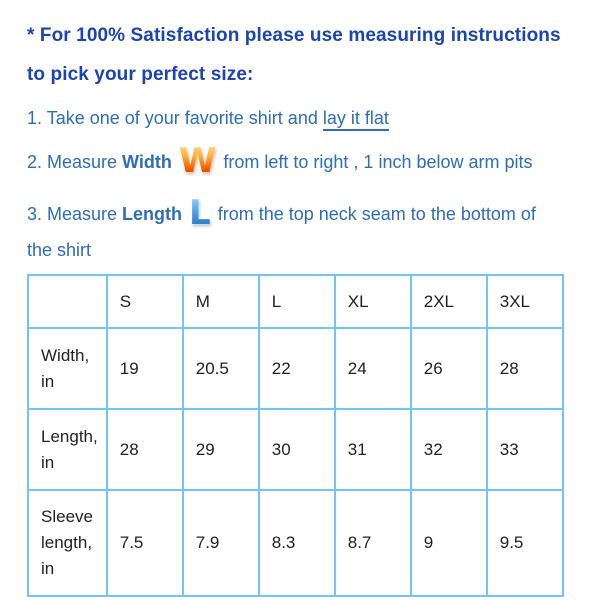  What do you see at coordinates (144, 543) in the screenshot?
I see `sleeve-value-s: 7.5` at bounding box center [144, 543].